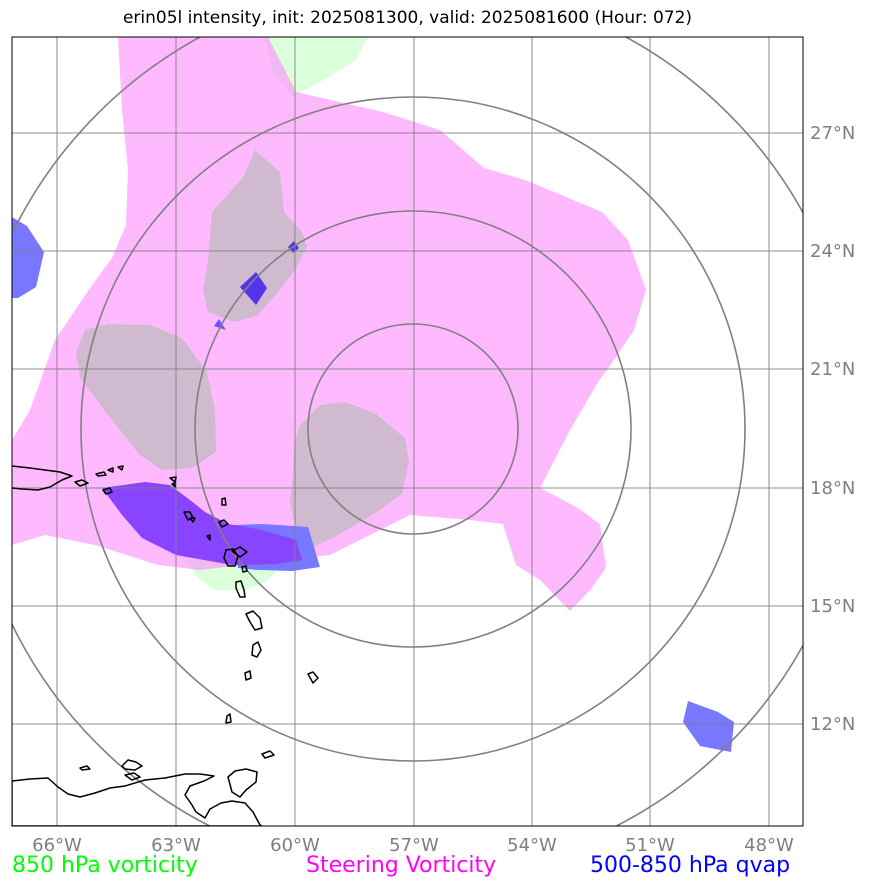  Describe the element at coordinates (105, 865) in the screenshot. I see `legend-850-vorticity: 850 hPa vorticity` at that location.